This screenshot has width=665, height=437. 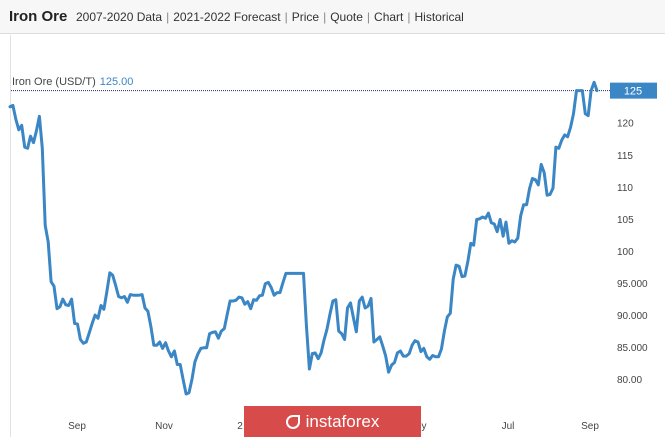 What do you see at coordinates (346, 17) in the screenshot?
I see `nav-link-quote: Quote` at bounding box center [346, 17].